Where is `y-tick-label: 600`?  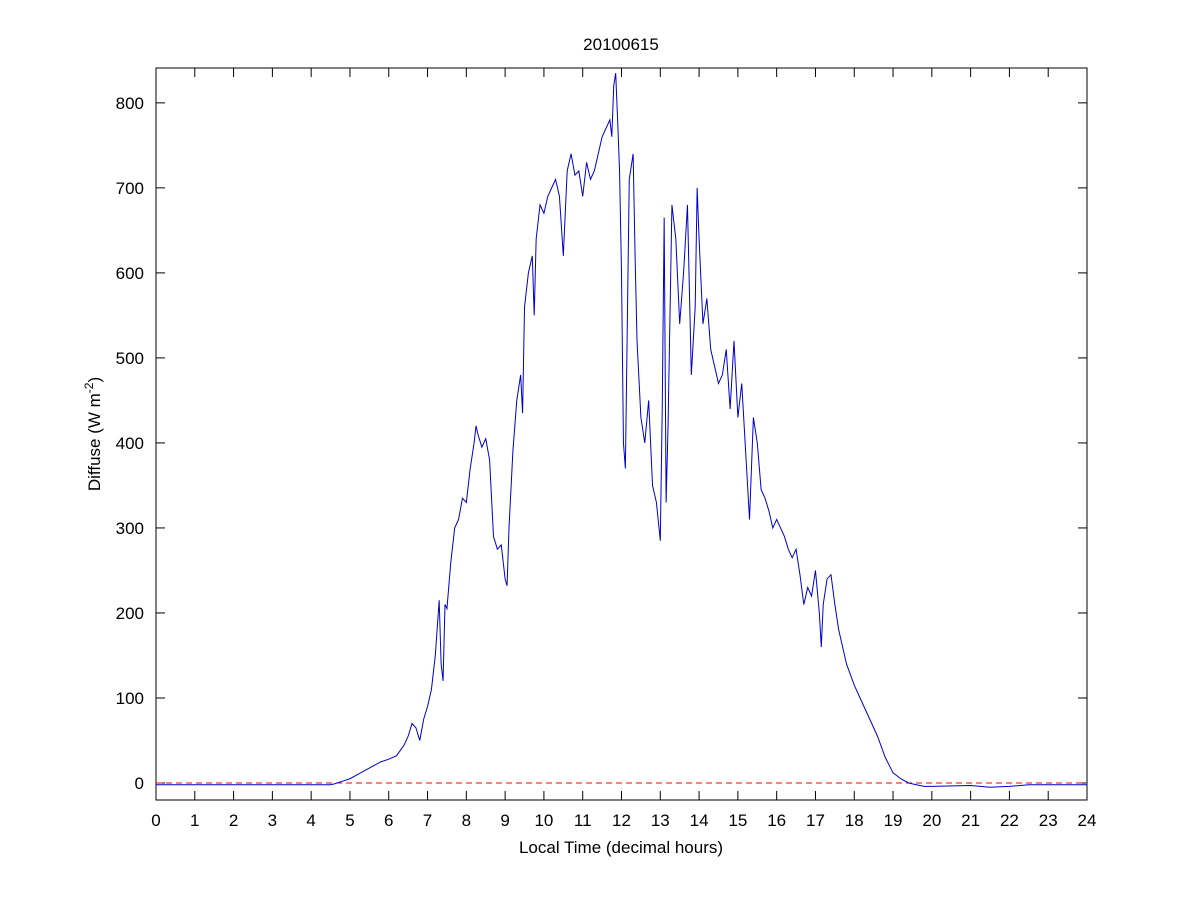 y-tick-label: 600 is located at coordinates (130, 273).